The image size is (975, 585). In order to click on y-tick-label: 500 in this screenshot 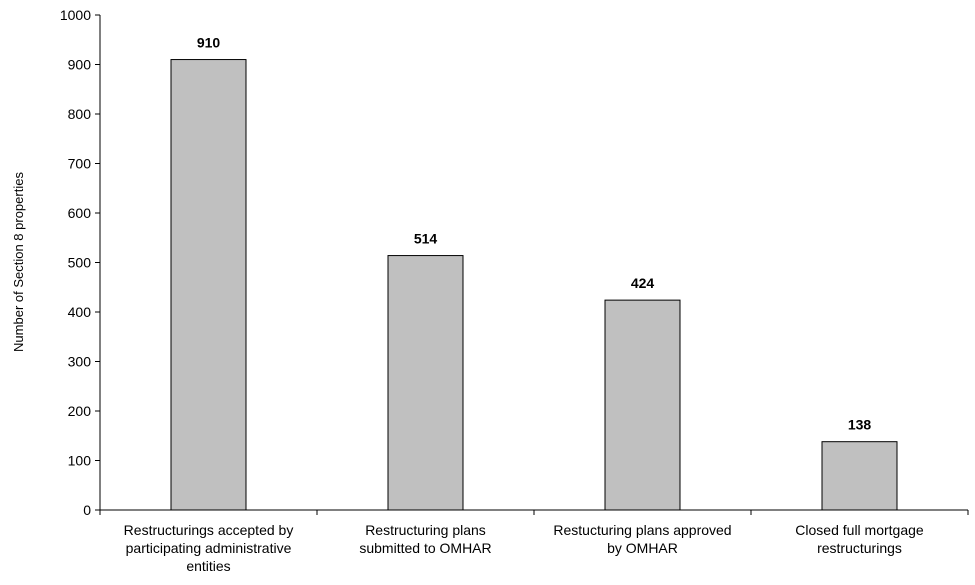, I will do `click(80, 263)`.